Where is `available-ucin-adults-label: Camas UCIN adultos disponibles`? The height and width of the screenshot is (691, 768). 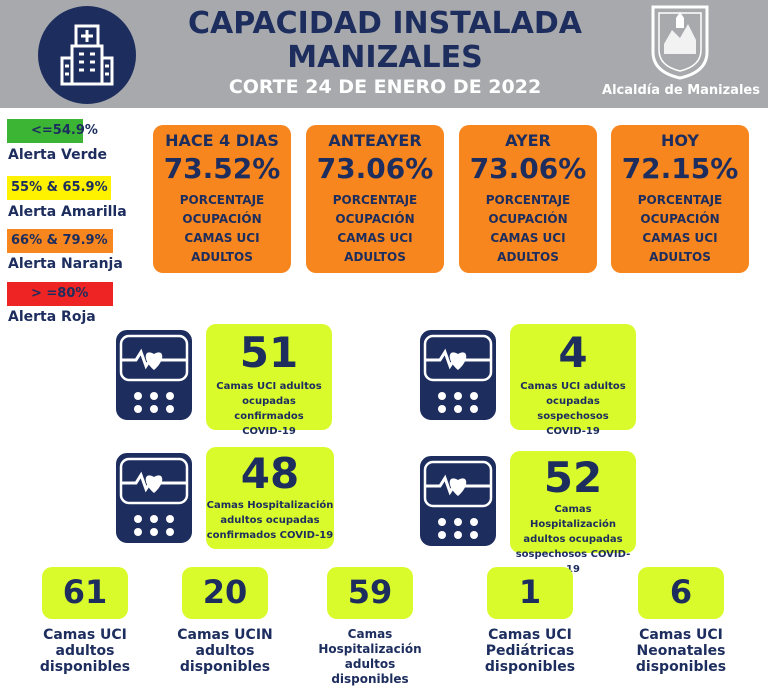
available-ucin-adults-label: Camas UCIN adultos disponibles is located at coordinates (225, 651).